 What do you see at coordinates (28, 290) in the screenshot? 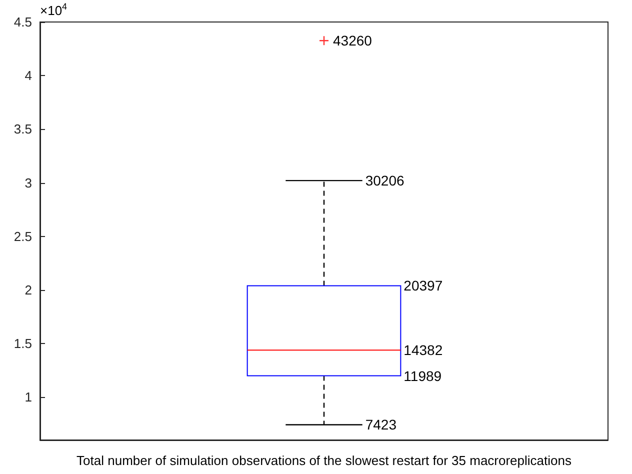
I see `y-tick-label: 2` at bounding box center [28, 290].